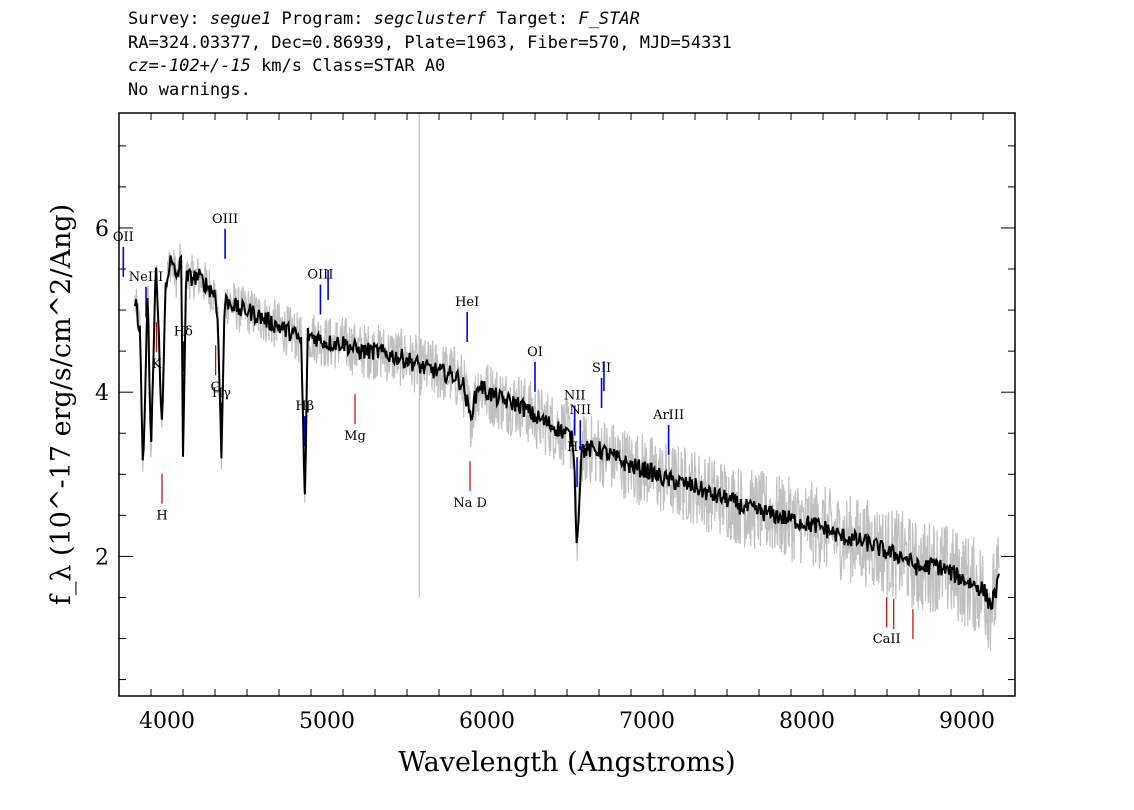 The height and width of the screenshot is (810, 1134). I want to click on target-label: Target:, so click(532, 19).